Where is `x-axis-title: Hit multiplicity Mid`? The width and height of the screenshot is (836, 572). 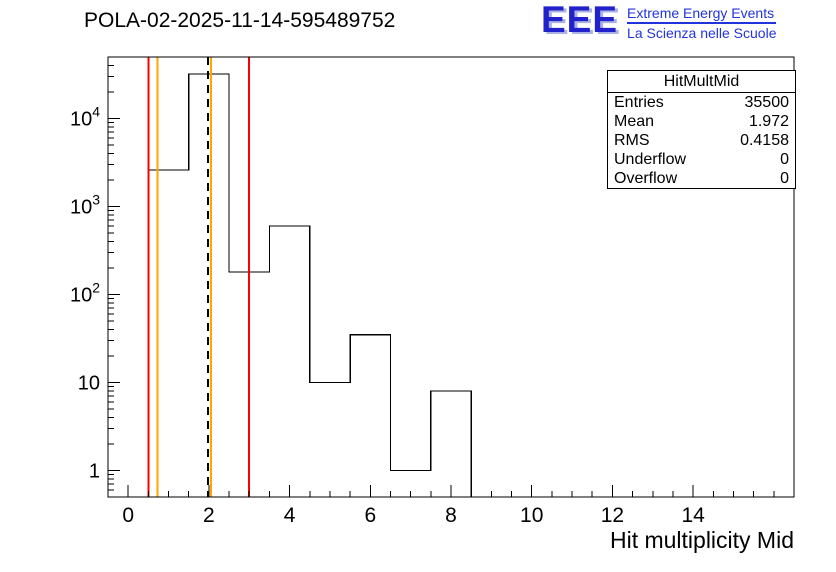
x-axis-title: Hit multiplicity Mid is located at coordinates (702, 540).